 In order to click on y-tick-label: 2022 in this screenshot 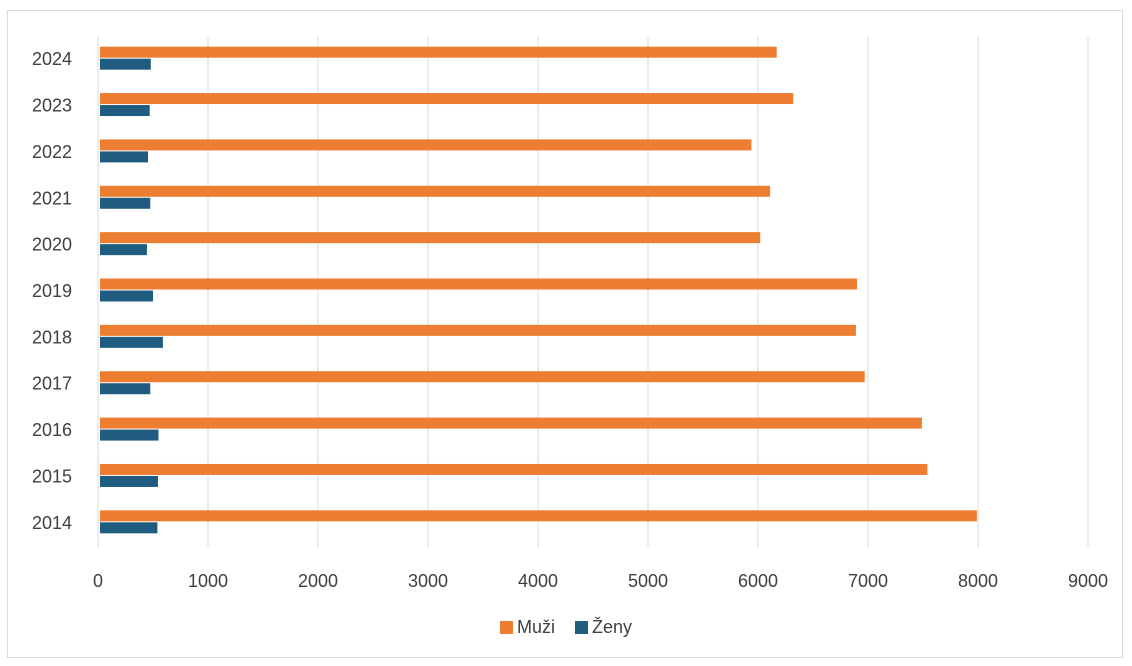, I will do `click(52, 152)`.